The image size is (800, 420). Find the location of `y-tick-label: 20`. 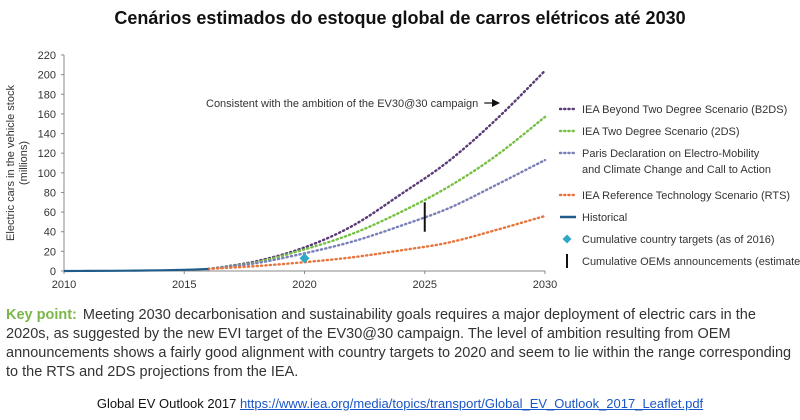

y-tick-label: 20 is located at coordinates (50, 252).